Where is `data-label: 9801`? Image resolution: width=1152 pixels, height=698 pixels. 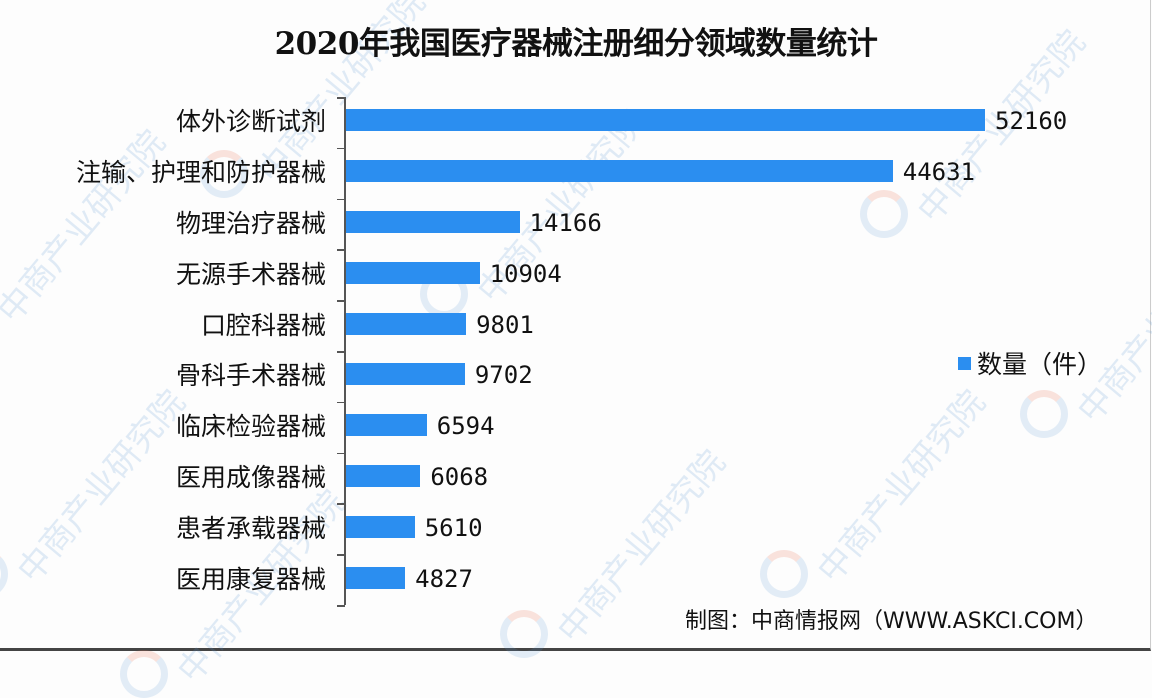
data-label: 9801 is located at coordinates (505, 324).